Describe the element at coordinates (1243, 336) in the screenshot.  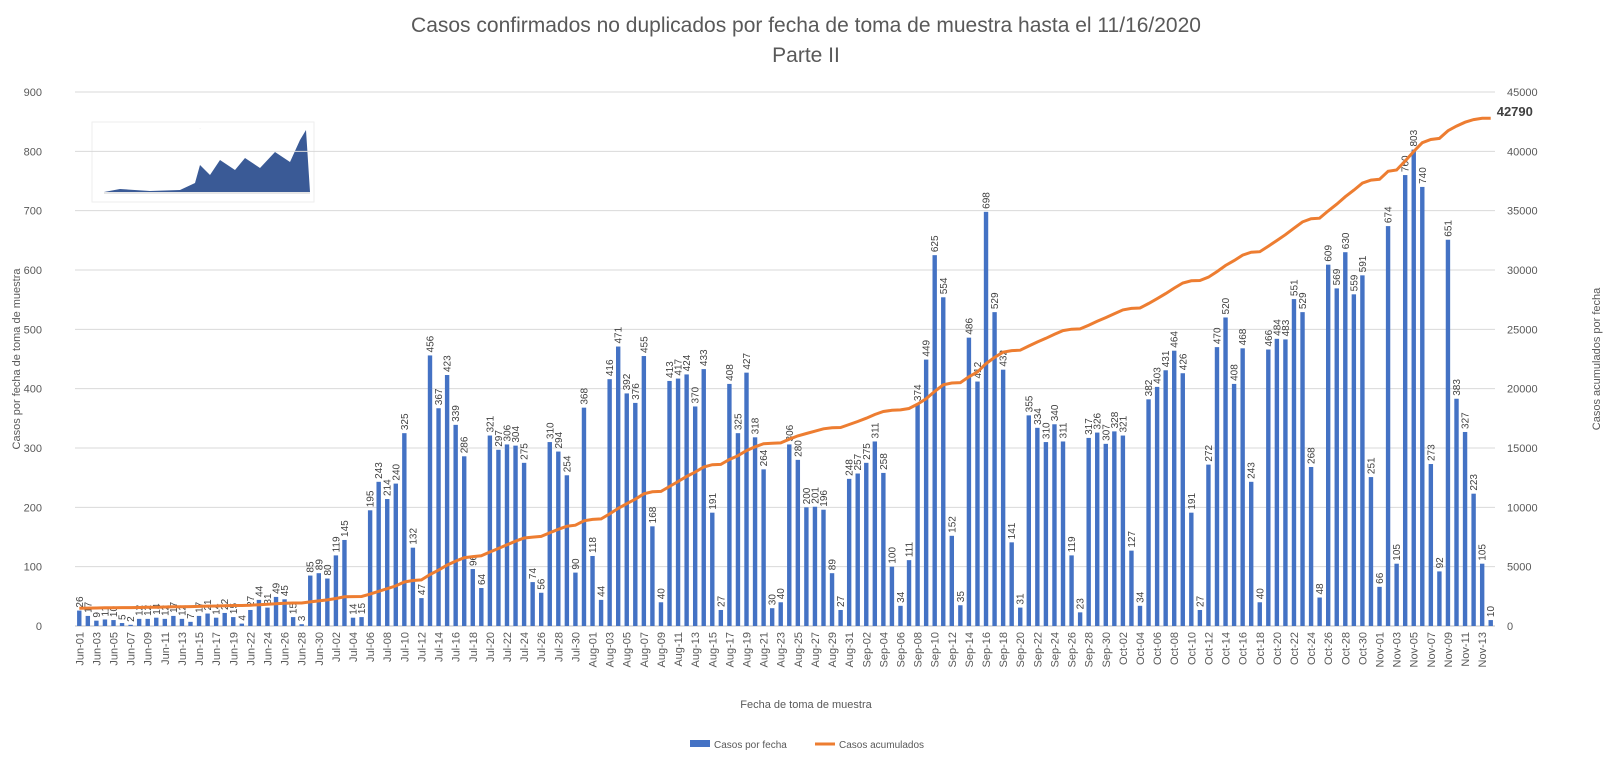
I see `data-label: 468` at that location.